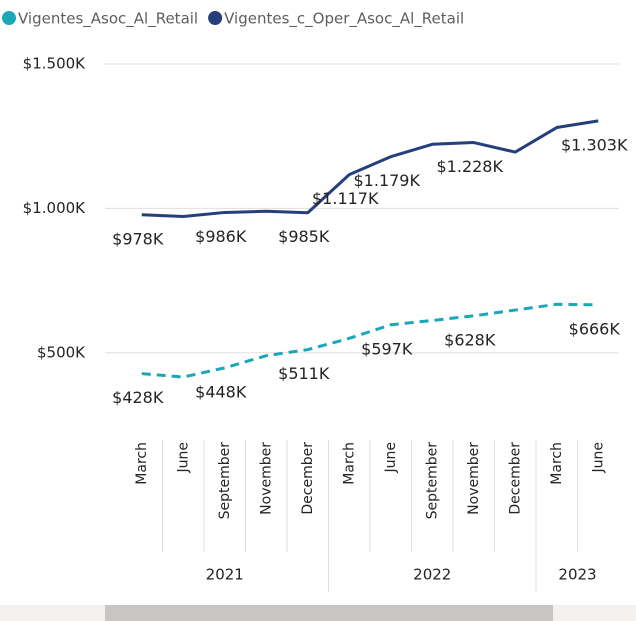 The height and width of the screenshot is (621, 636). I want to click on data-label: $986K, so click(221, 236).